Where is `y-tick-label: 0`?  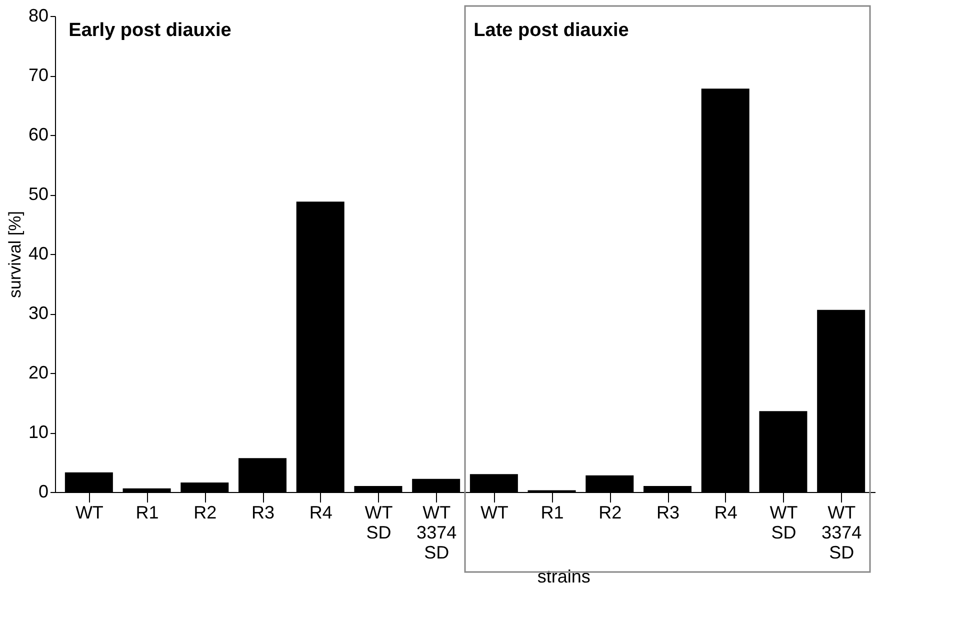
y-tick-label: 0 is located at coordinates (43, 492).